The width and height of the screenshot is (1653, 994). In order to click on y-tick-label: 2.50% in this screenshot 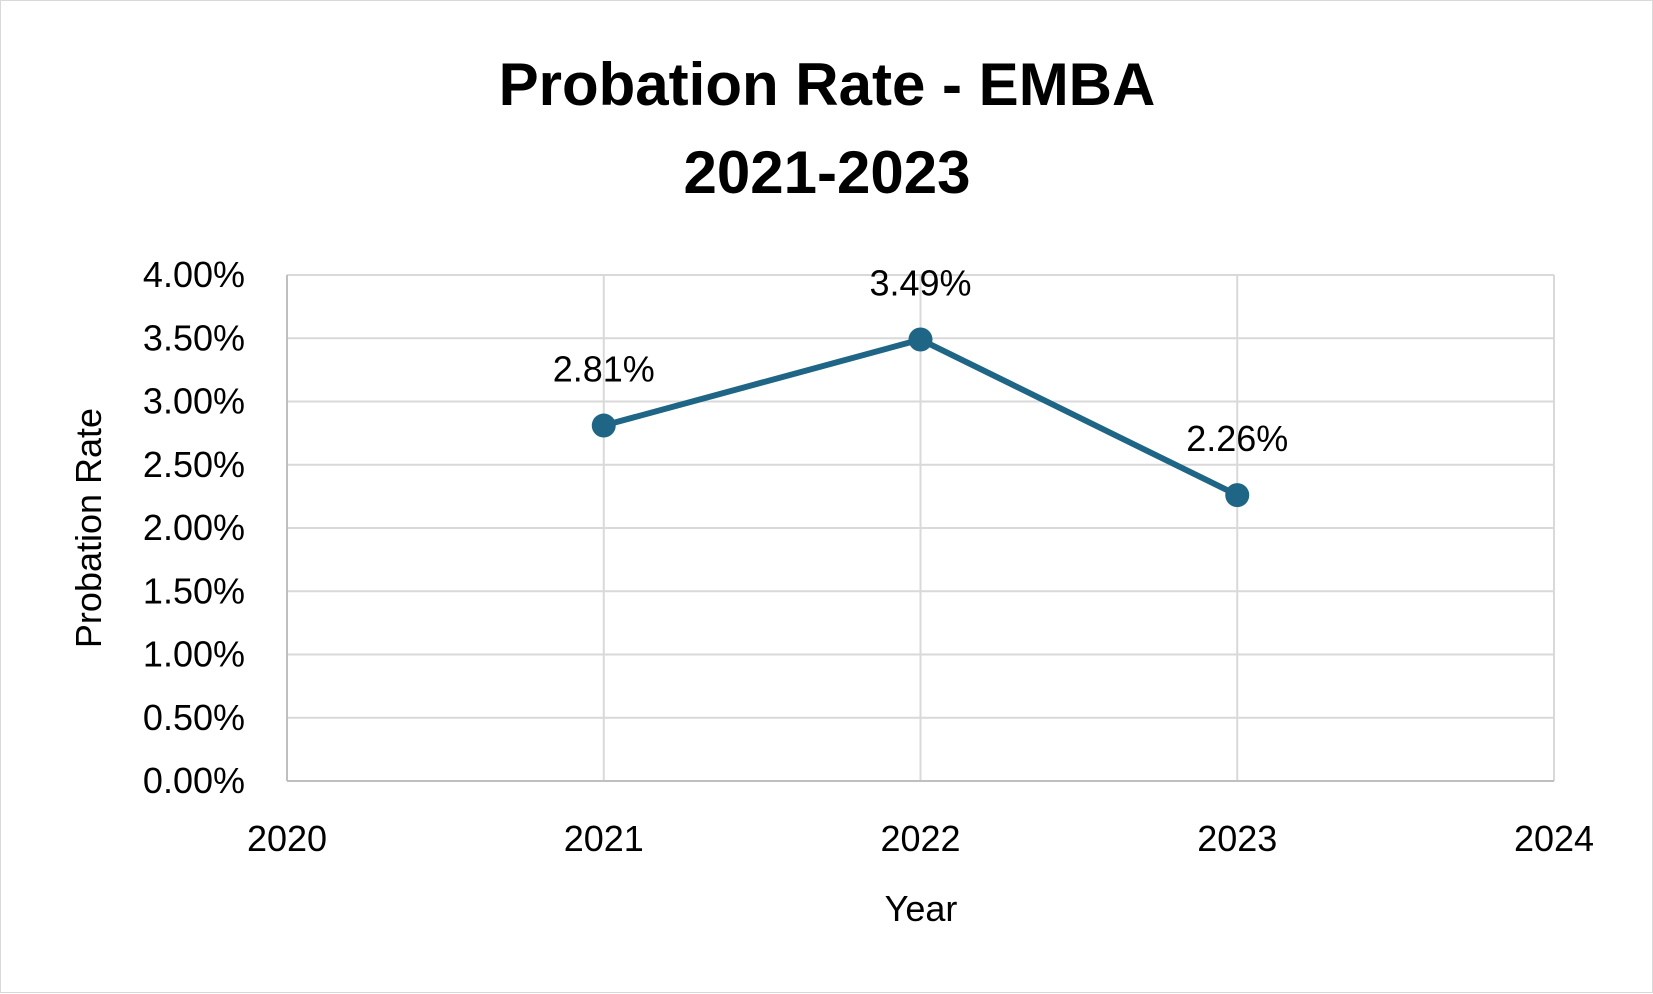, I will do `click(194, 464)`.